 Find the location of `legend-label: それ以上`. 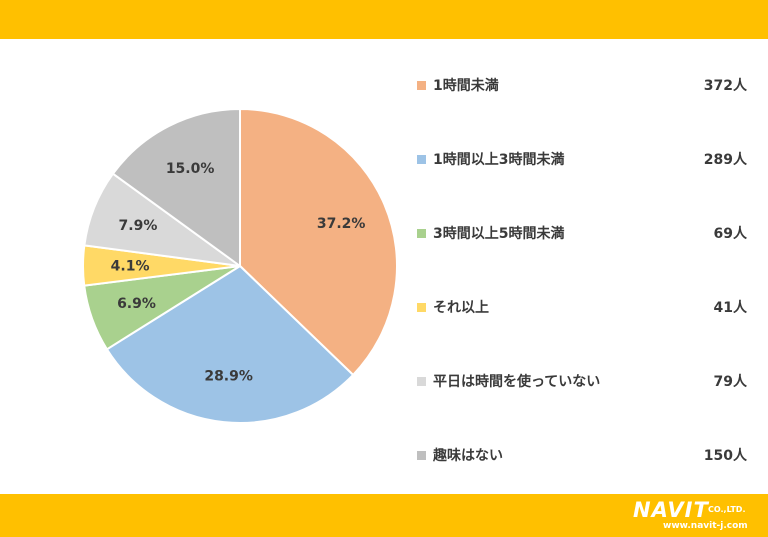

legend-label: それ以上 is located at coordinates (461, 308).